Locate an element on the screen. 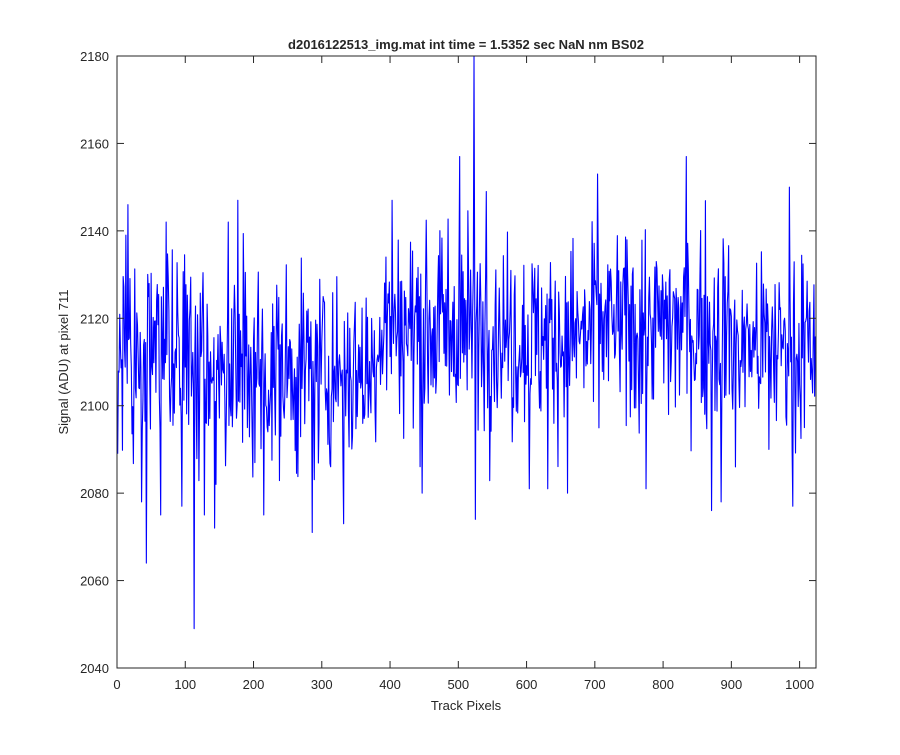 The image size is (900, 755). x-axis-label: Track Pixels is located at coordinates (466, 705).